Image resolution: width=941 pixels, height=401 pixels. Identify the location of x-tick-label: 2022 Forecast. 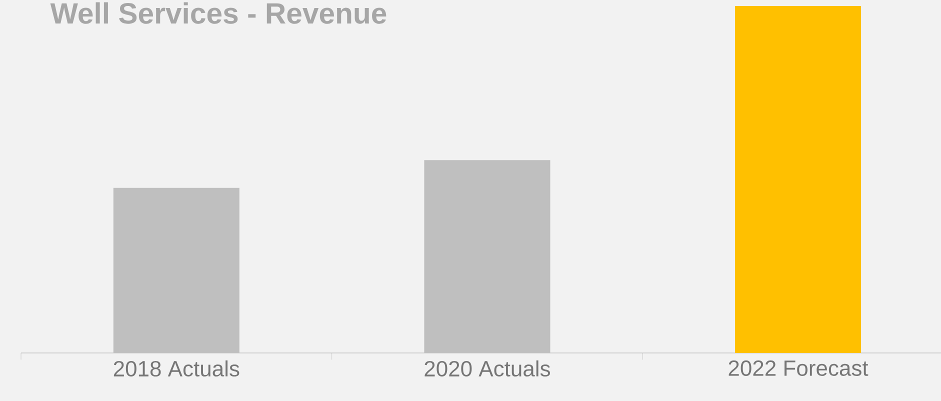
(798, 368).